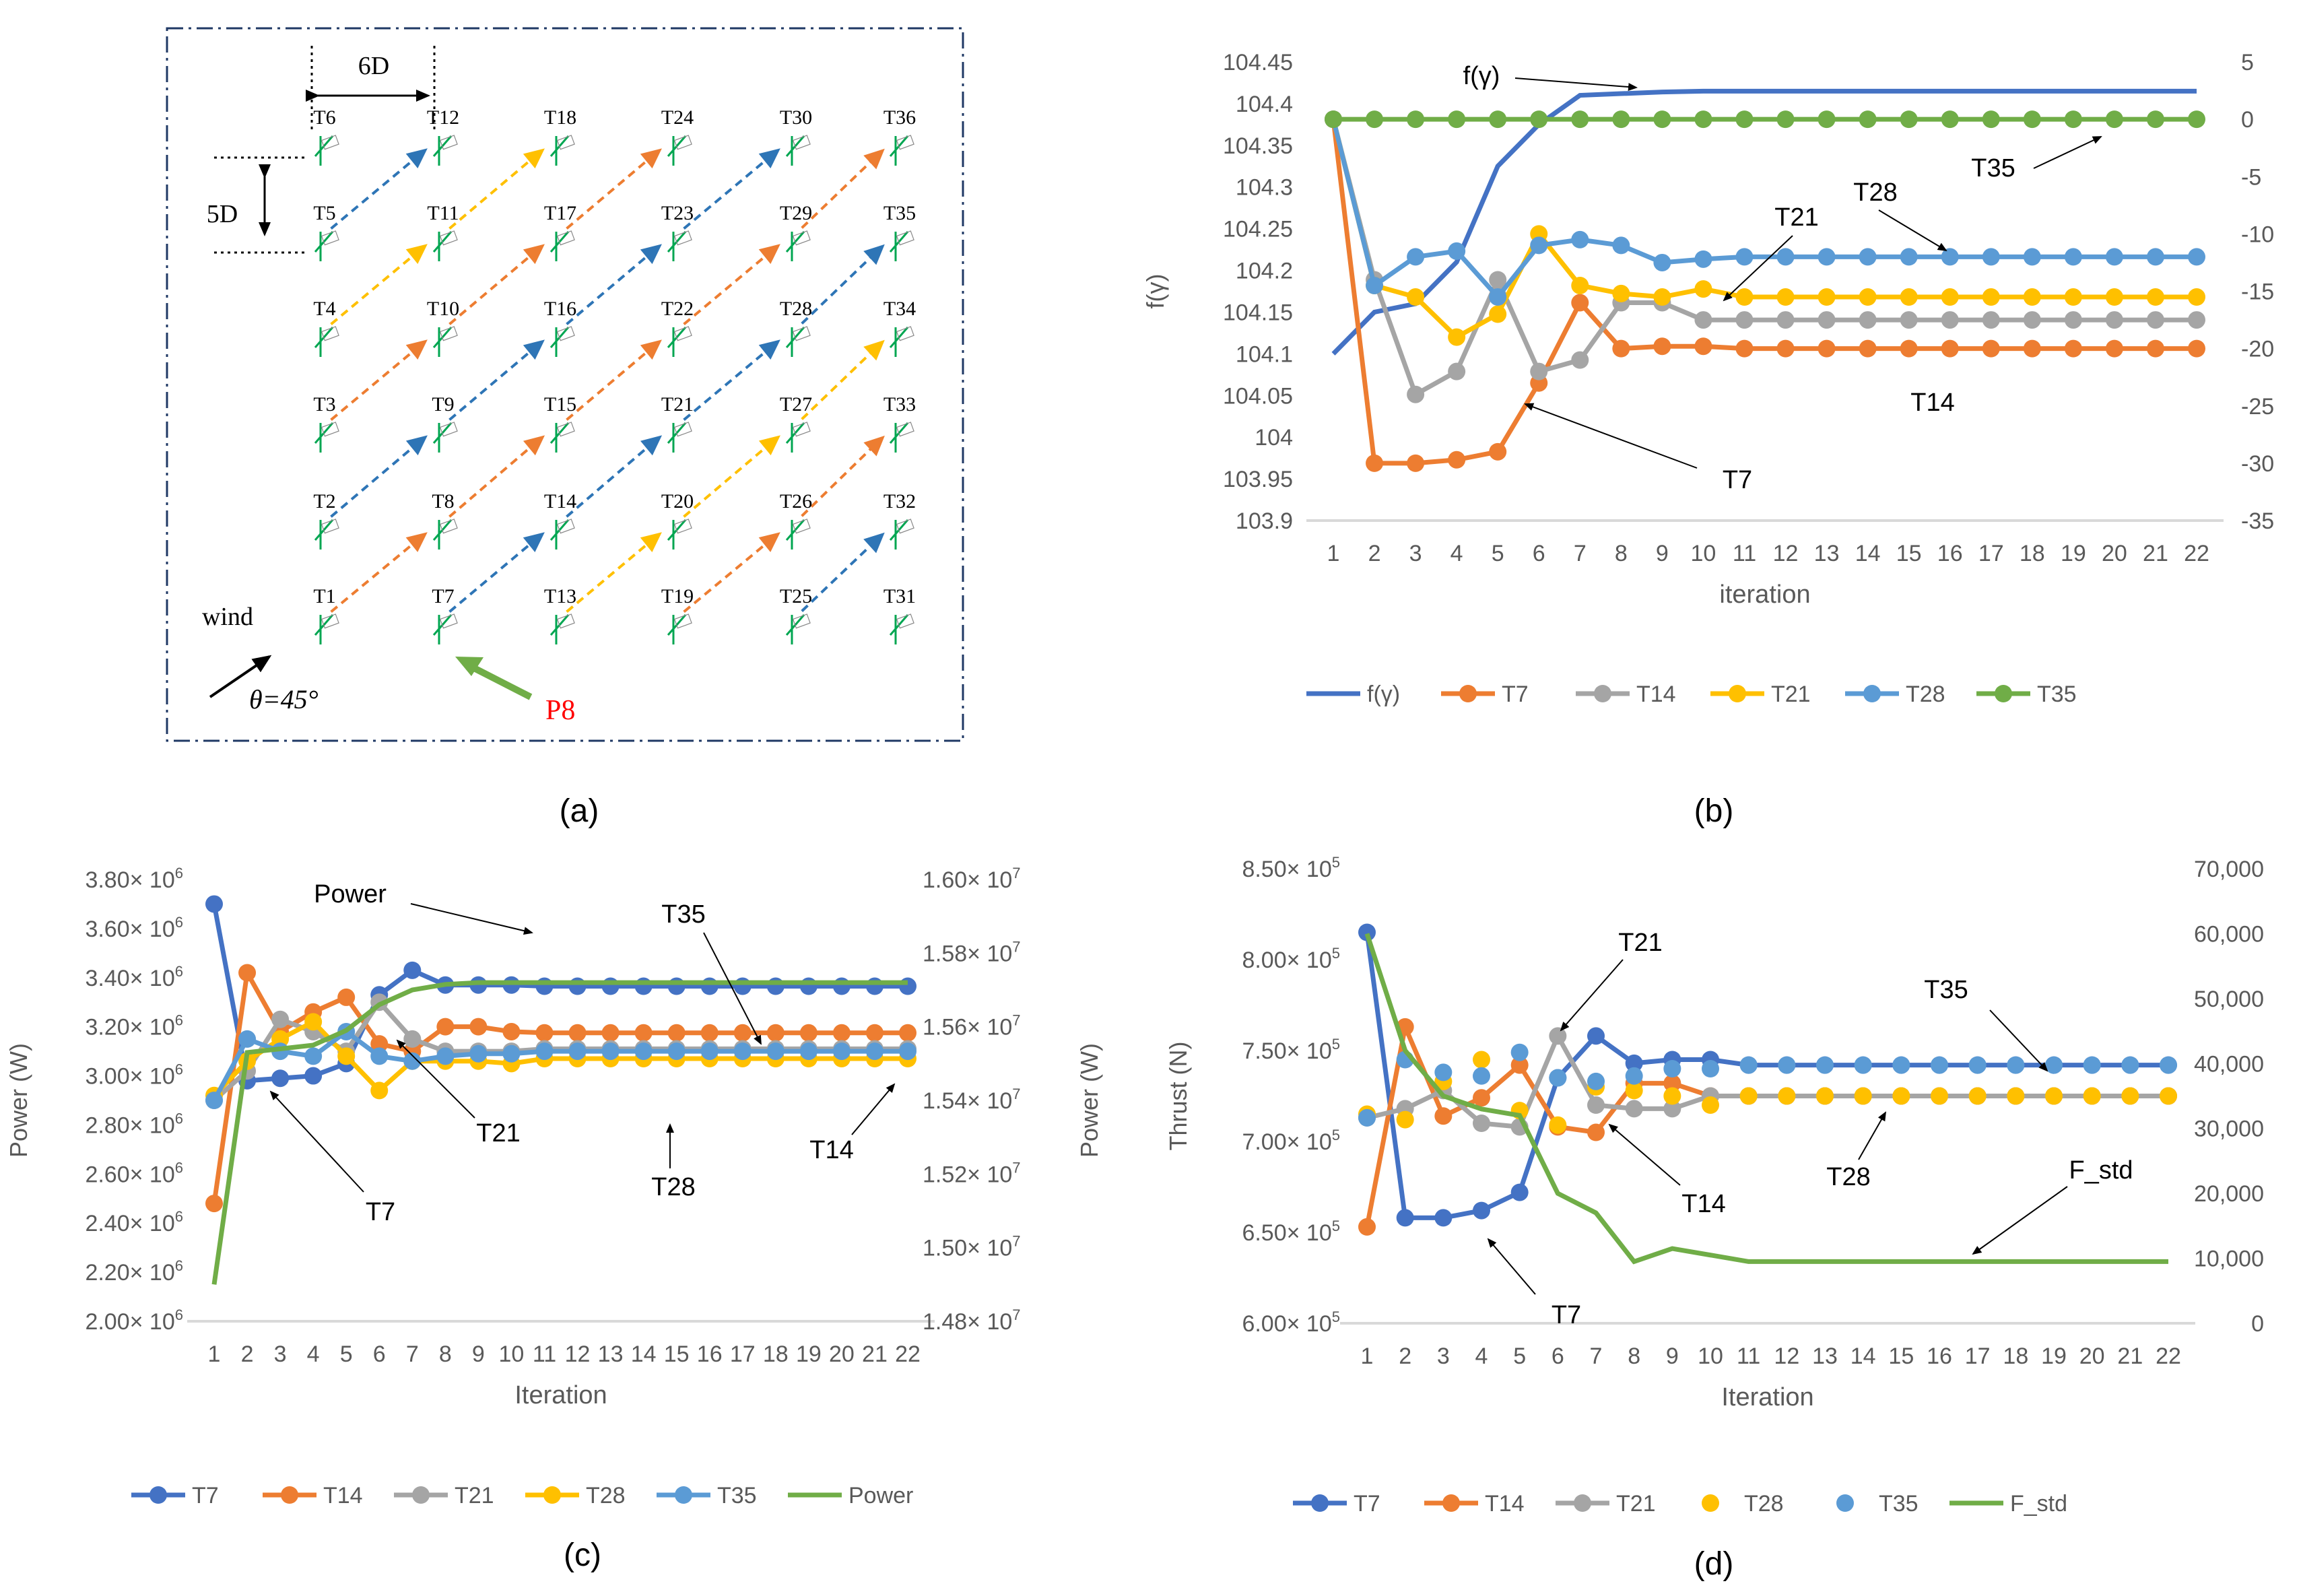  Describe the element at coordinates (2248, 120) in the screenshot. I see `y2-tick-label: 0` at that location.